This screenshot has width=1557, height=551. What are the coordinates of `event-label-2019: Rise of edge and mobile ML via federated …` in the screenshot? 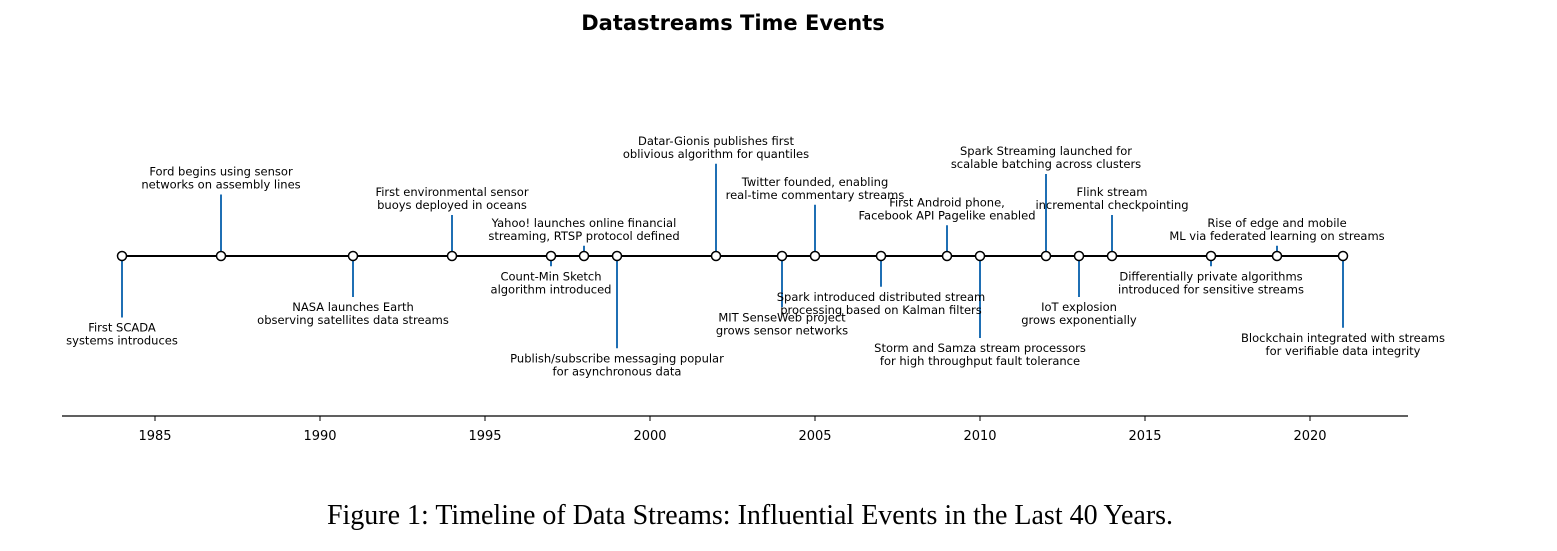 It's located at (1276, 229).